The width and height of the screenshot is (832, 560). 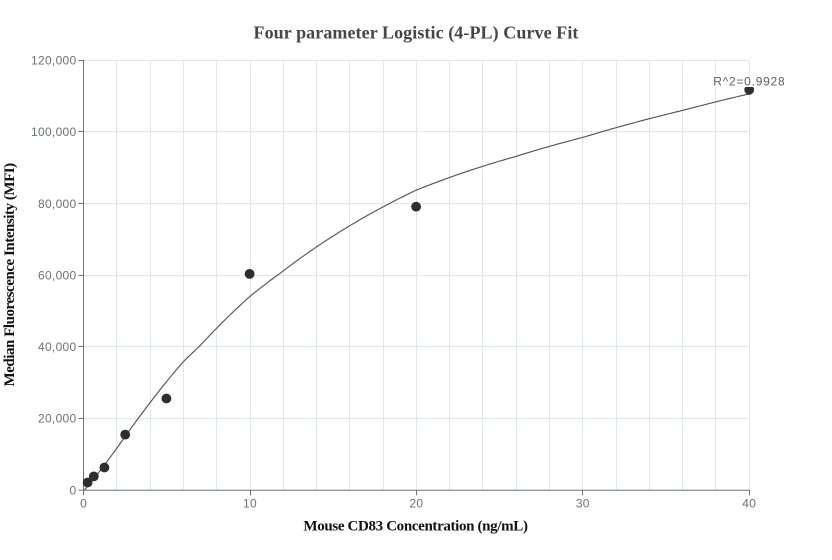 I want to click on svg-text: R^2=0.9928, so click(x=749, y=81).